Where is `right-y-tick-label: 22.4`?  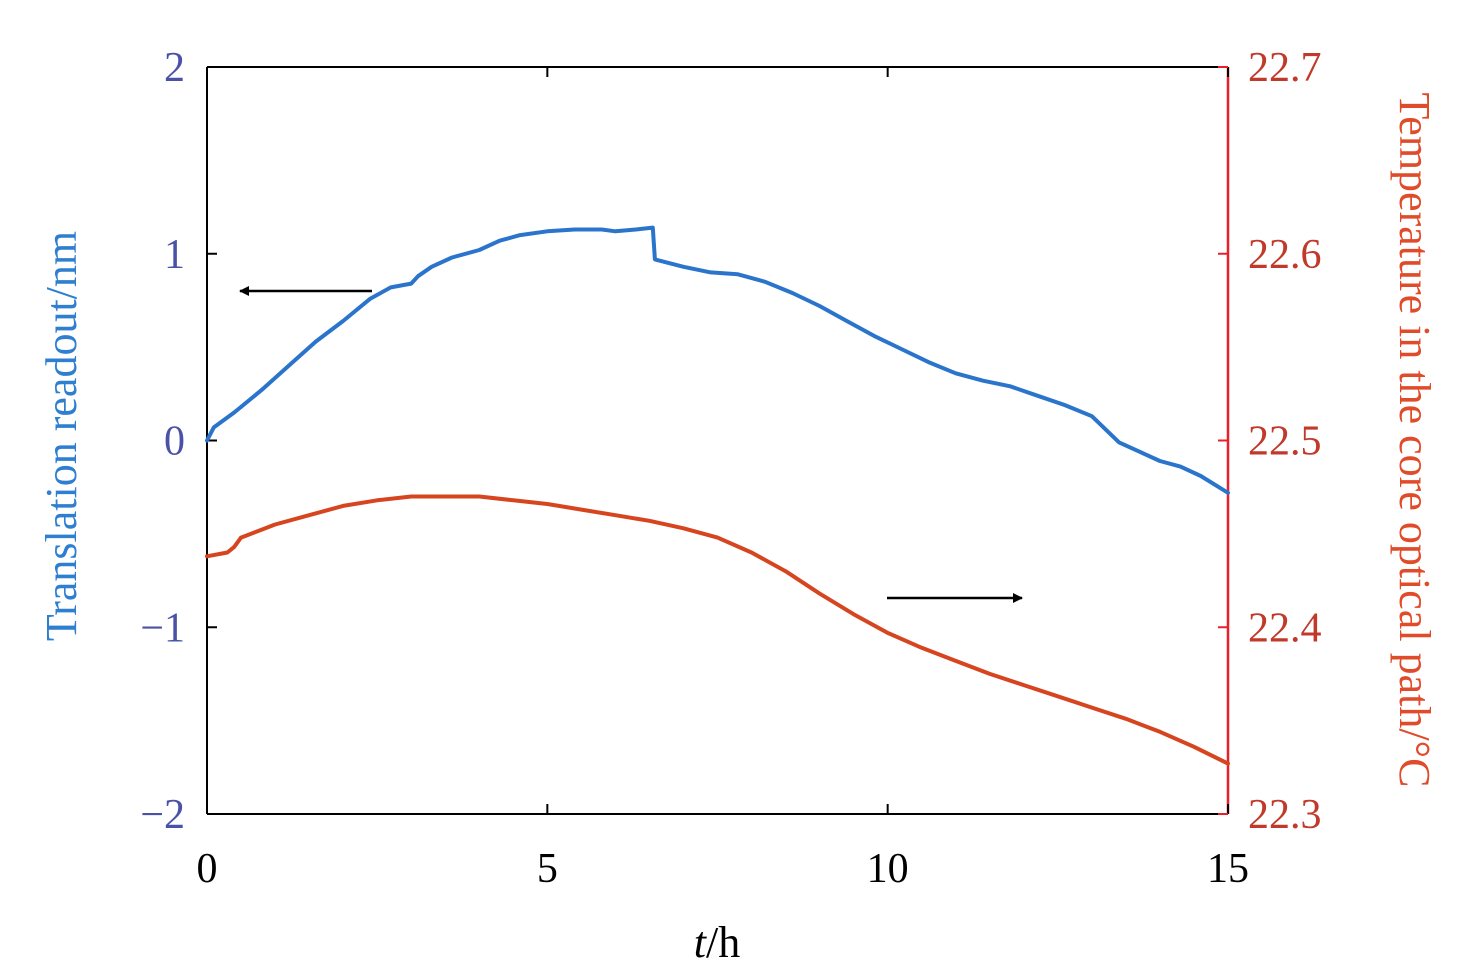
right-y-tick-label: 22.4 is located at coordinates (1285, 628).